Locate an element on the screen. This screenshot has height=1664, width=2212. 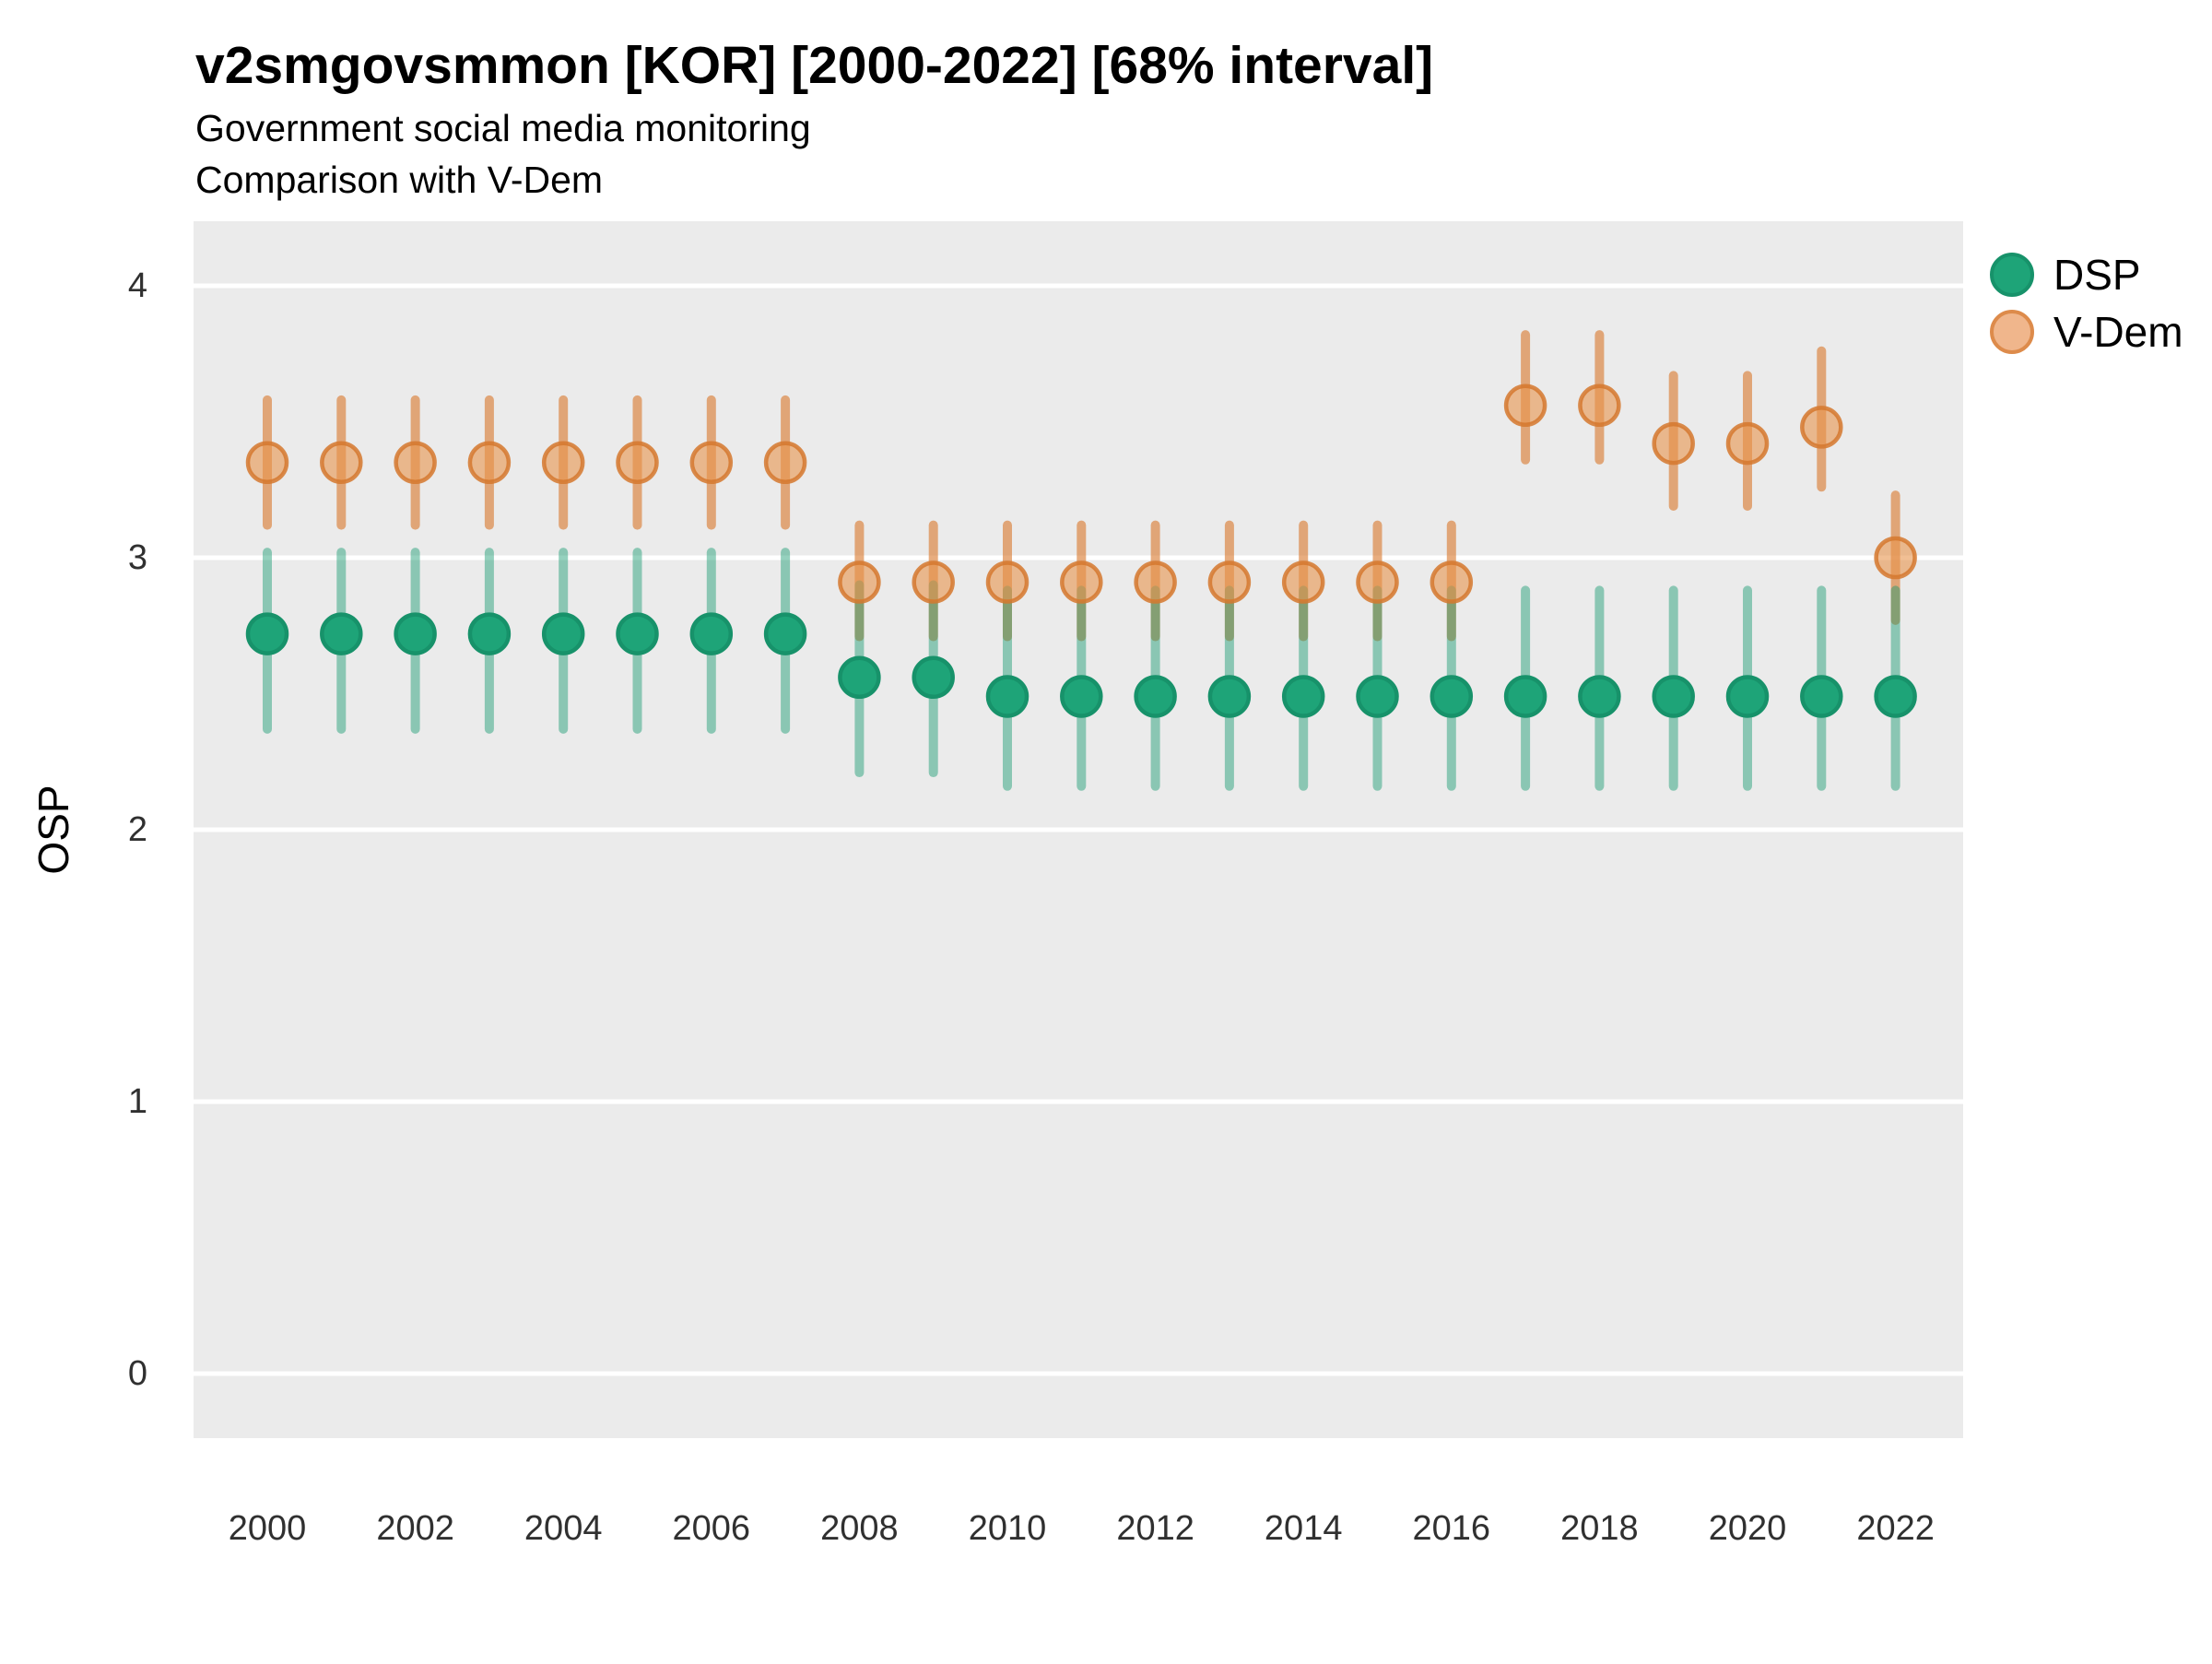
y-tick-label-4: 4 is located at coordinates (137, 285).